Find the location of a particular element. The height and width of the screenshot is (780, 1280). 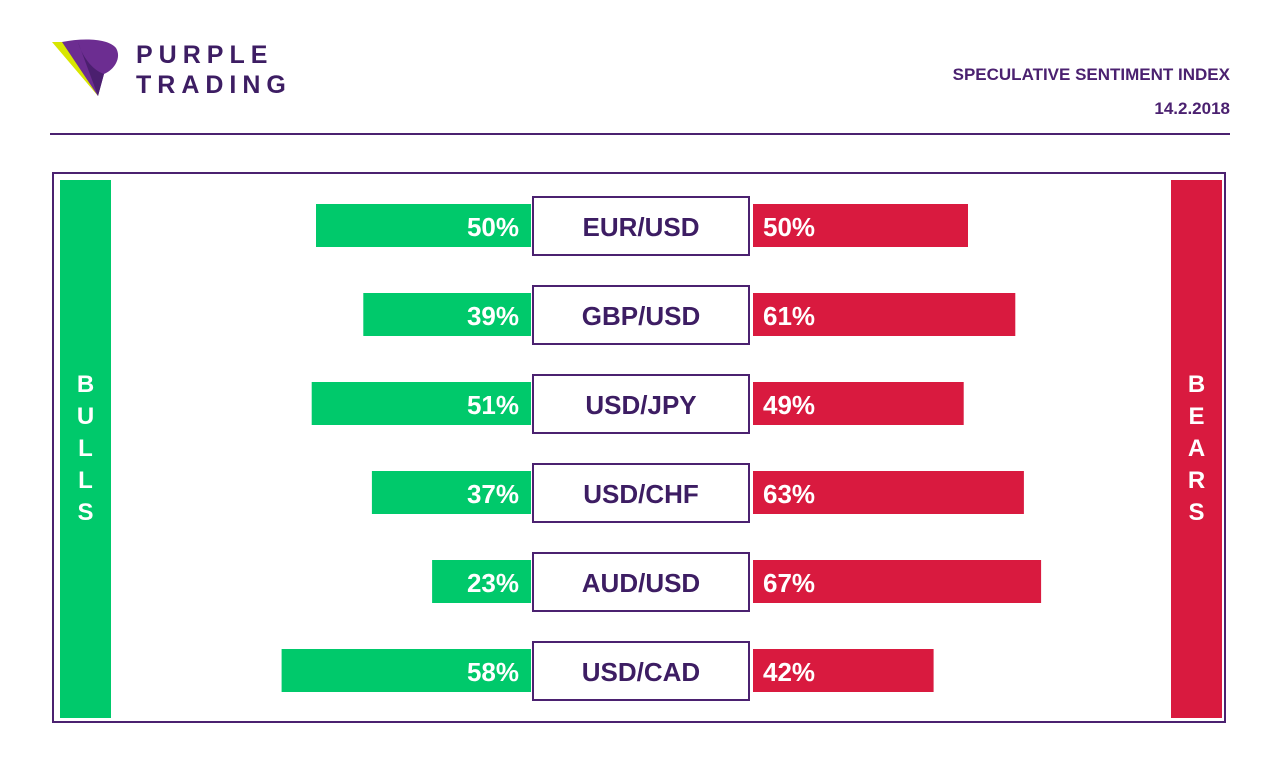

brand-line-2: TRADING is located at coordinates (214, 85).